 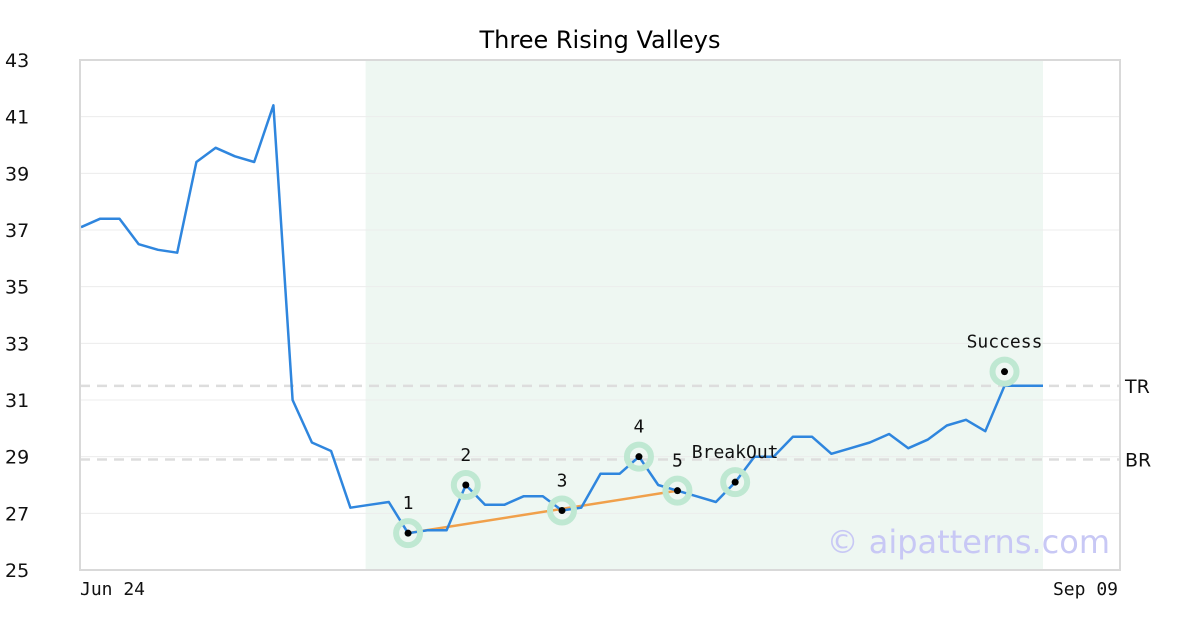 What do you see at coordinates (17, 61) in the screenshot?
I see `y-tick-label: 43` at bounding box center [17, 61].